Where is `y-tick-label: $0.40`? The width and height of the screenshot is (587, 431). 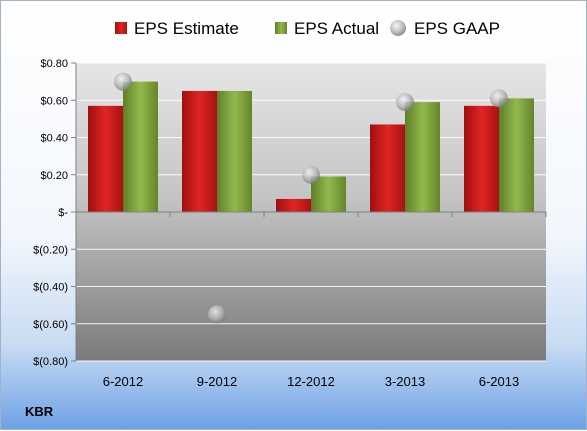
y-tick-label: $0.40 is located at coordinates (54, 139).